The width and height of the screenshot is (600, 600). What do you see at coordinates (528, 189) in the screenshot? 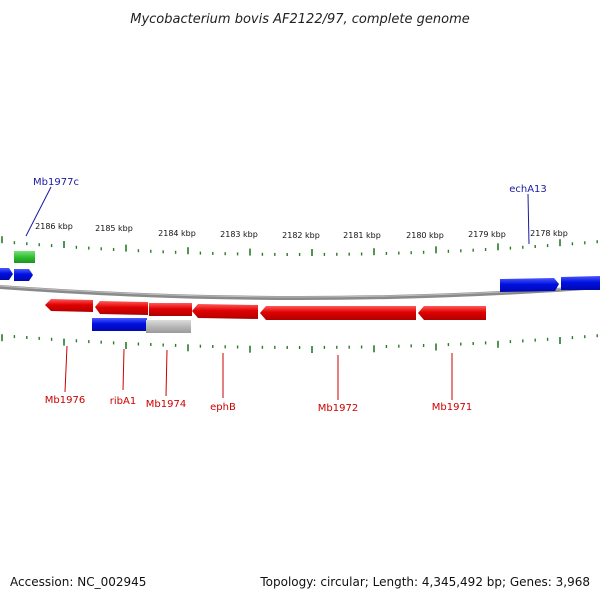
I see `gene-label-echA13: echA13` at bounding box center [528, 189].